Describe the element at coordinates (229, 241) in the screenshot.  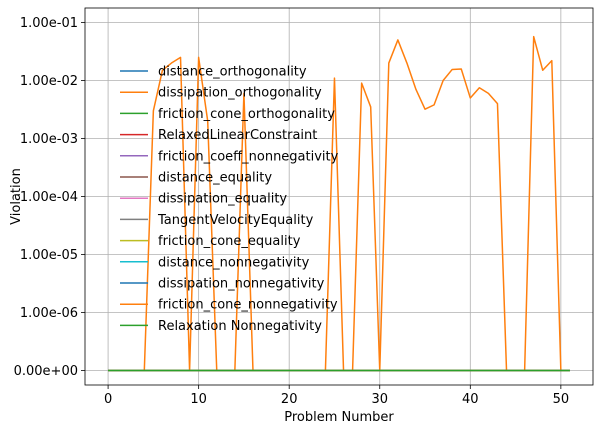
I see `legend-entry: friction_cone_equality` at that location.